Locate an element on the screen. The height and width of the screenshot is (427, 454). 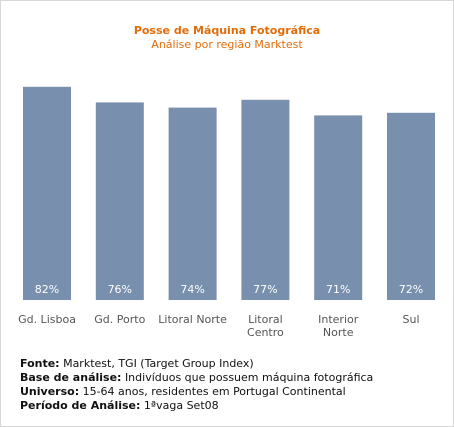
category-label: Norte is located at coordinates (338, 332).